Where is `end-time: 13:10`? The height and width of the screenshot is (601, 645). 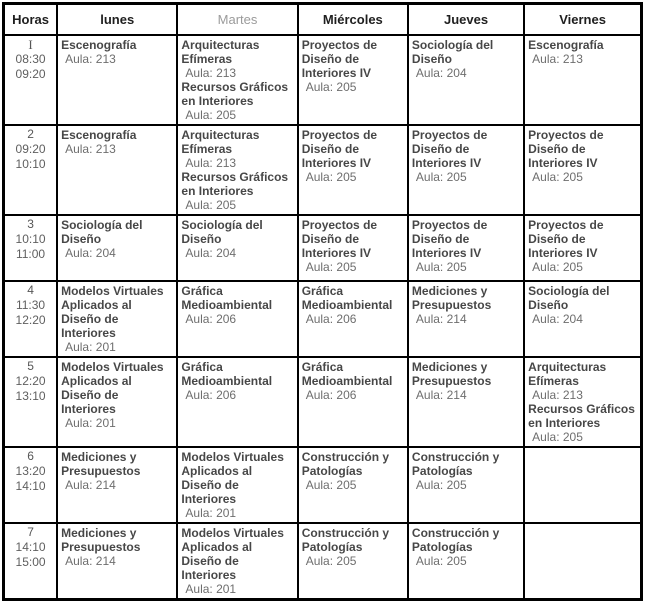
end-time: 13:10 is located at coordinates (30, 395).